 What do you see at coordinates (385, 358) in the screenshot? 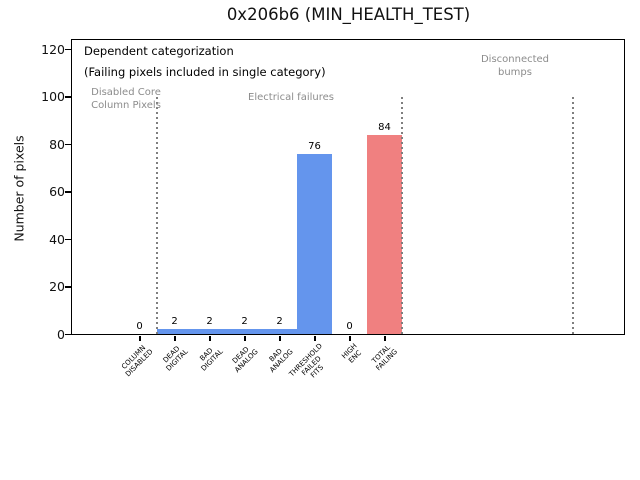
I see `x-tick-label: TOTAL FAILING` at bounding box center [385, 358].